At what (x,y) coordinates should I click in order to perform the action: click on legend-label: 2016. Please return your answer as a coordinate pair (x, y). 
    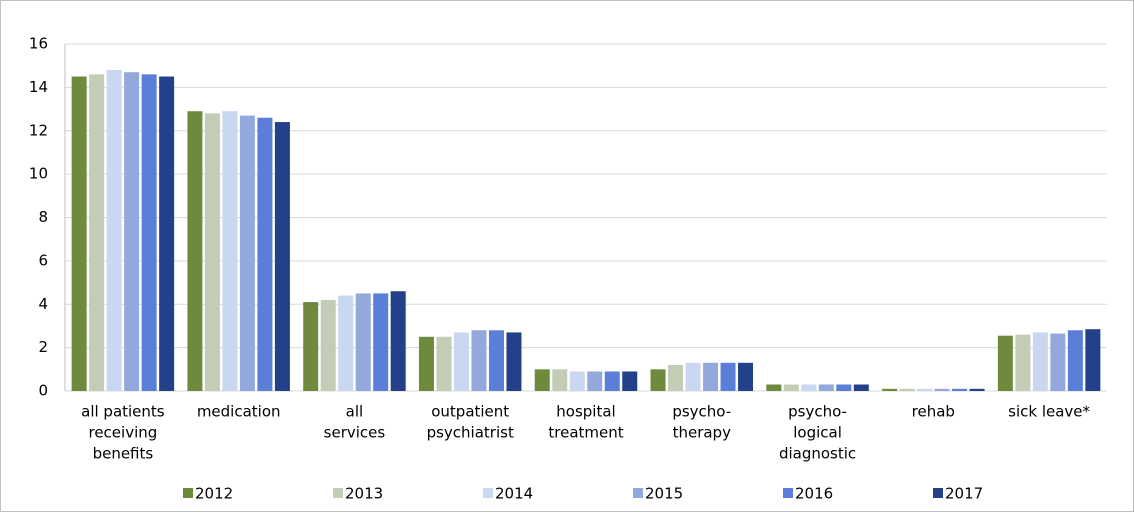
    Looking at the image, I should click on (814, 494).